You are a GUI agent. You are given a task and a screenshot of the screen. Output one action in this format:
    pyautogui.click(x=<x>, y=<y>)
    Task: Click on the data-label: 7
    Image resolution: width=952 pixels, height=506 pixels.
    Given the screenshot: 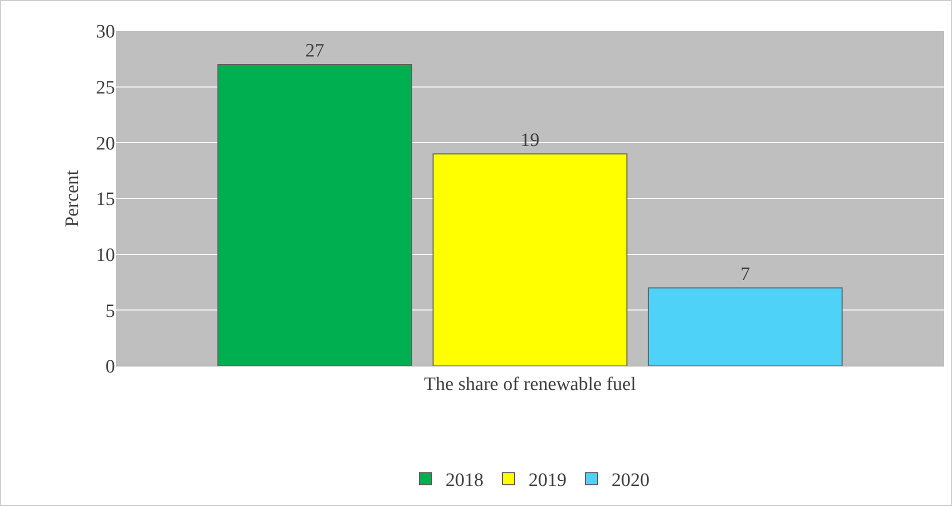 What is the action you would take?
    pyautogui.click(x=745, y=274)
    